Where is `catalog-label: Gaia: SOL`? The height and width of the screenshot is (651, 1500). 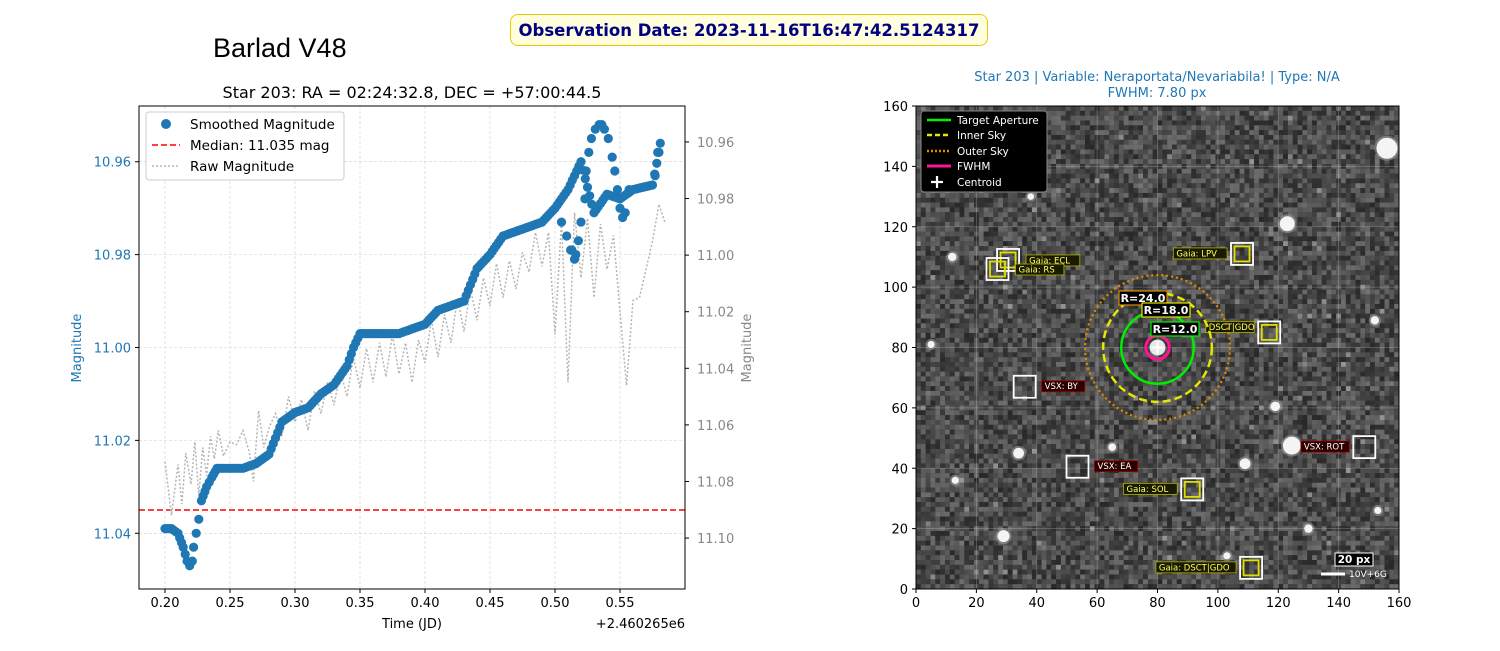 catalog-label: Gaia: SOL is located at coordinates (1148, 490).